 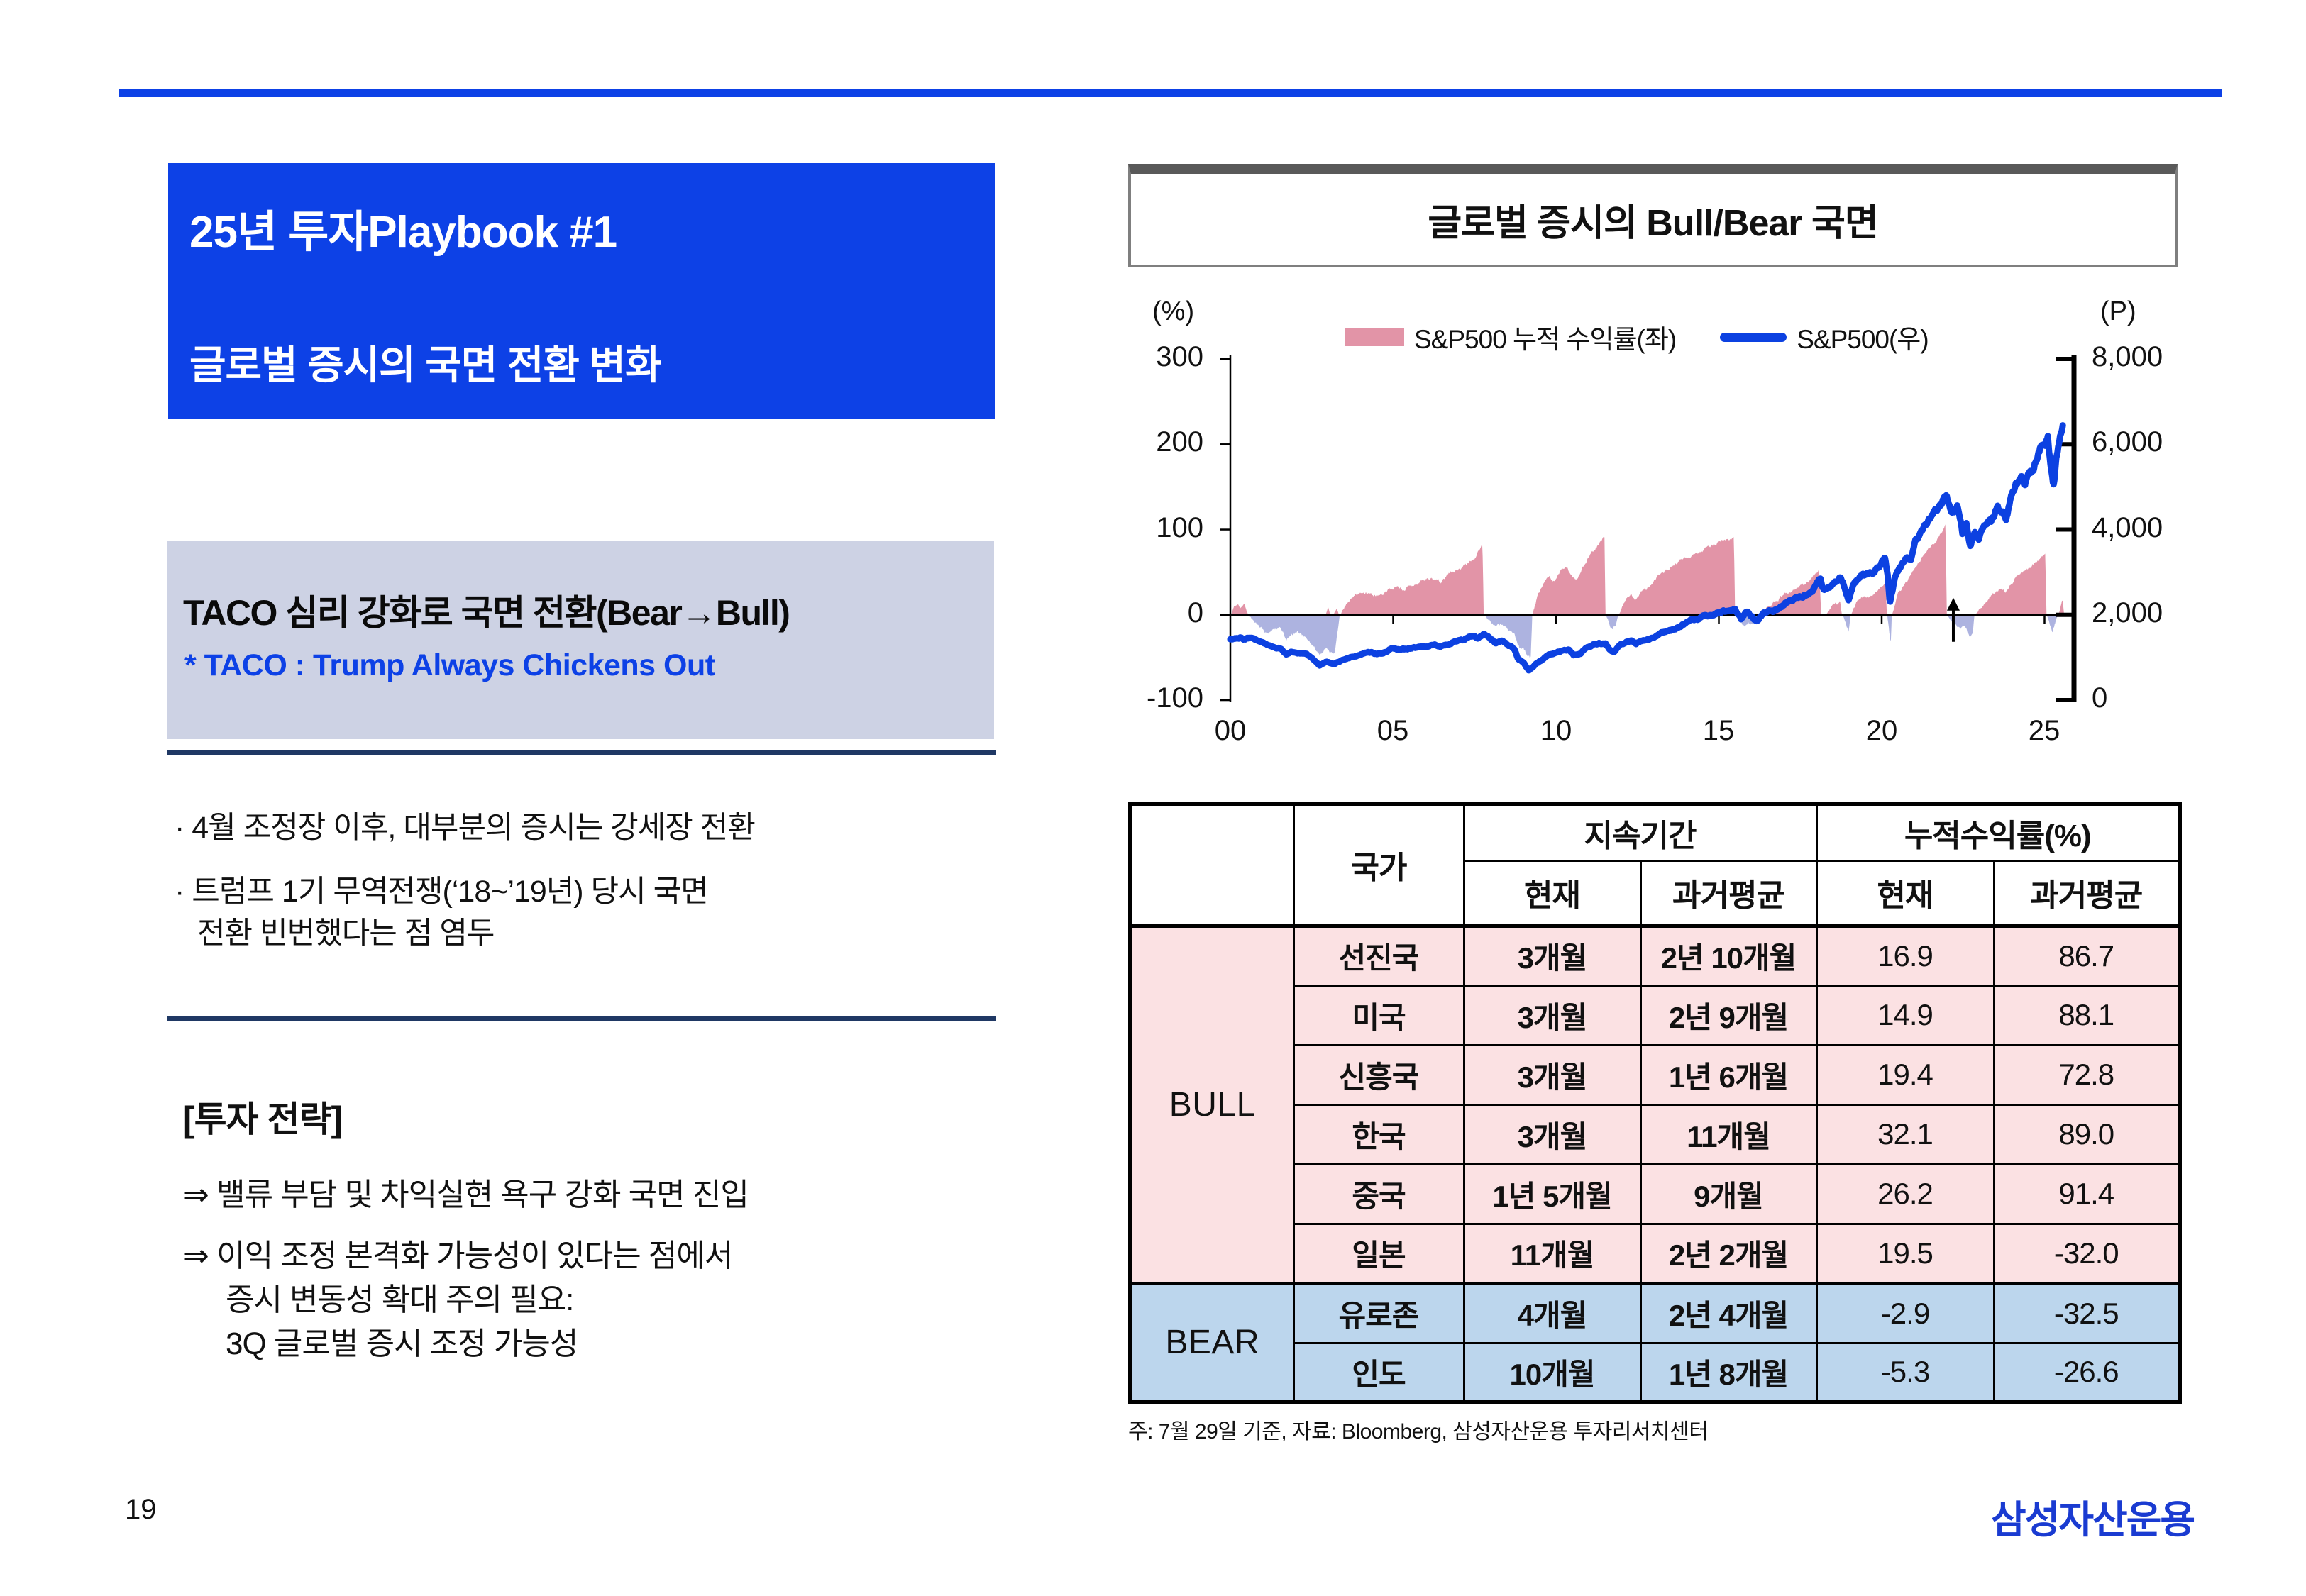 What do you see at coordinates (1905, 1075) in the screenshot?
I see `cell-return-now: 19.4` at bounding box center [1905, 1075].